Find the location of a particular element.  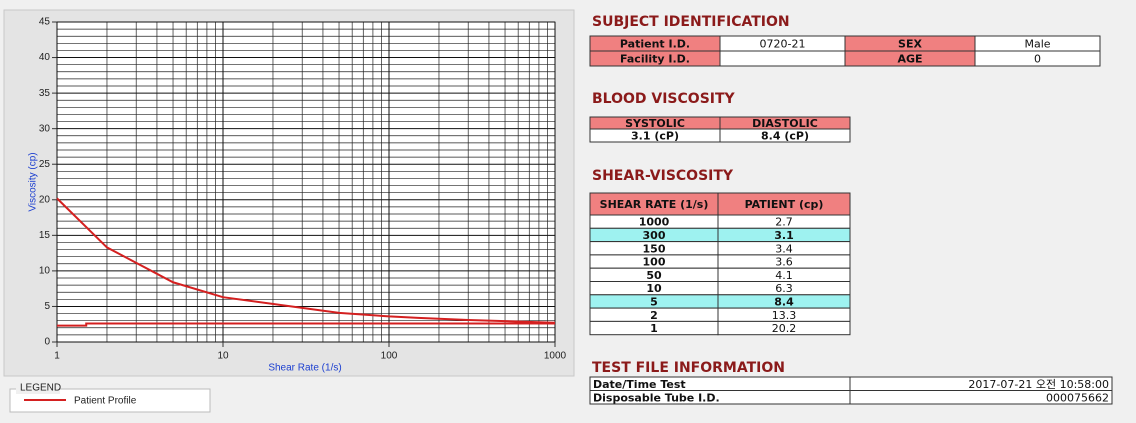

shear-rate: 300 is located at coordinates (654, 235).